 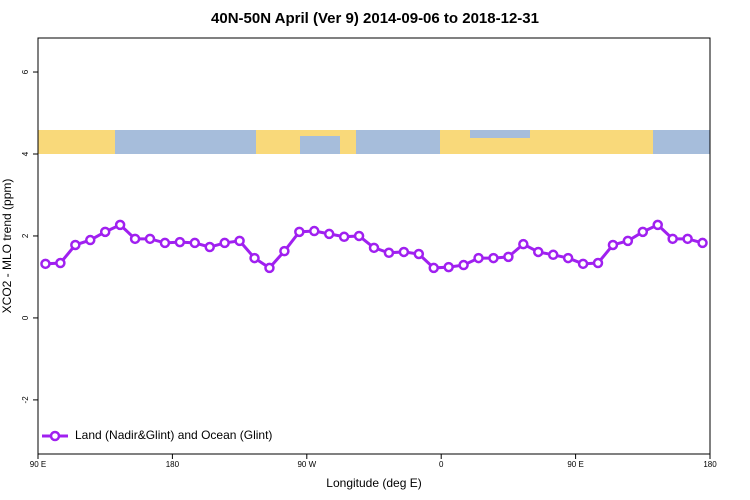 What do you see at coordinates (25, 71) in the screenshot?
I see `y-tick-label: 6` at bounding box center [25, 71].